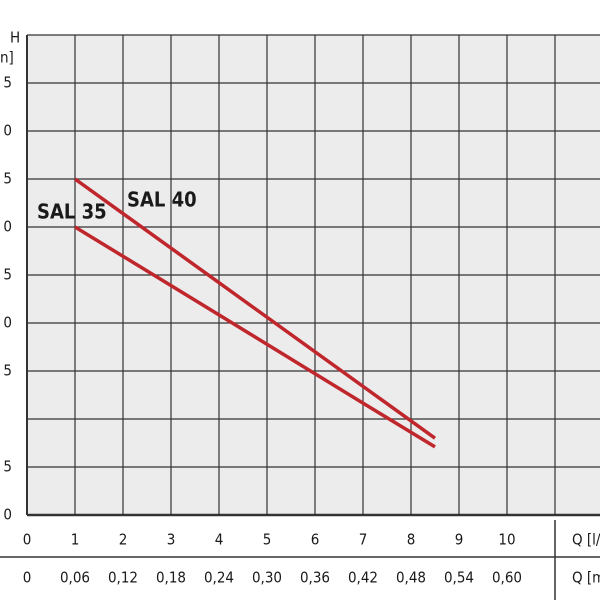 This screenshot has width=600, height=600. What do you see at coordinates (586, 578) in the screenshot?
I see `x2-axis-label: Q [m` at bounding box center [586, 578].